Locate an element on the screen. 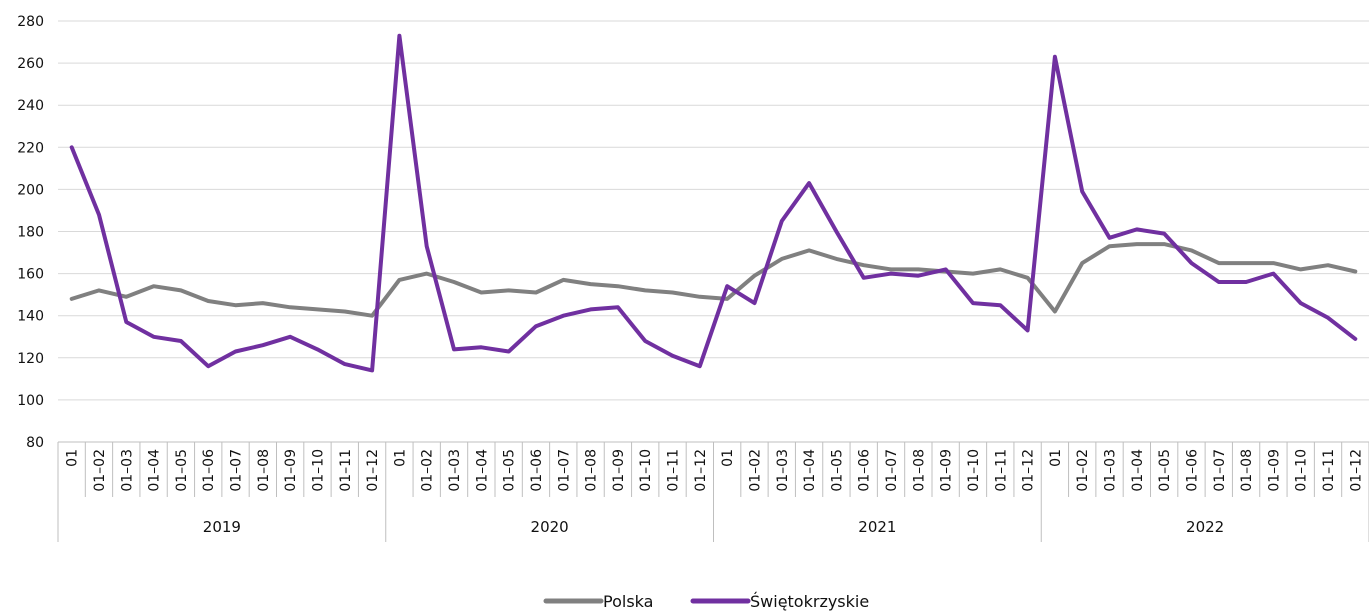 The width and height of the screenshot is (1369, 611). legend-label: Świętokrzyskie is located at coordinates (809, 601).